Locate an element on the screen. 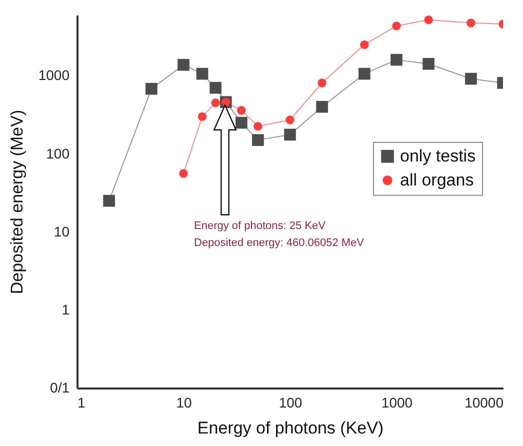  x-tick-label: 1 is located at coordinates (82, 402).